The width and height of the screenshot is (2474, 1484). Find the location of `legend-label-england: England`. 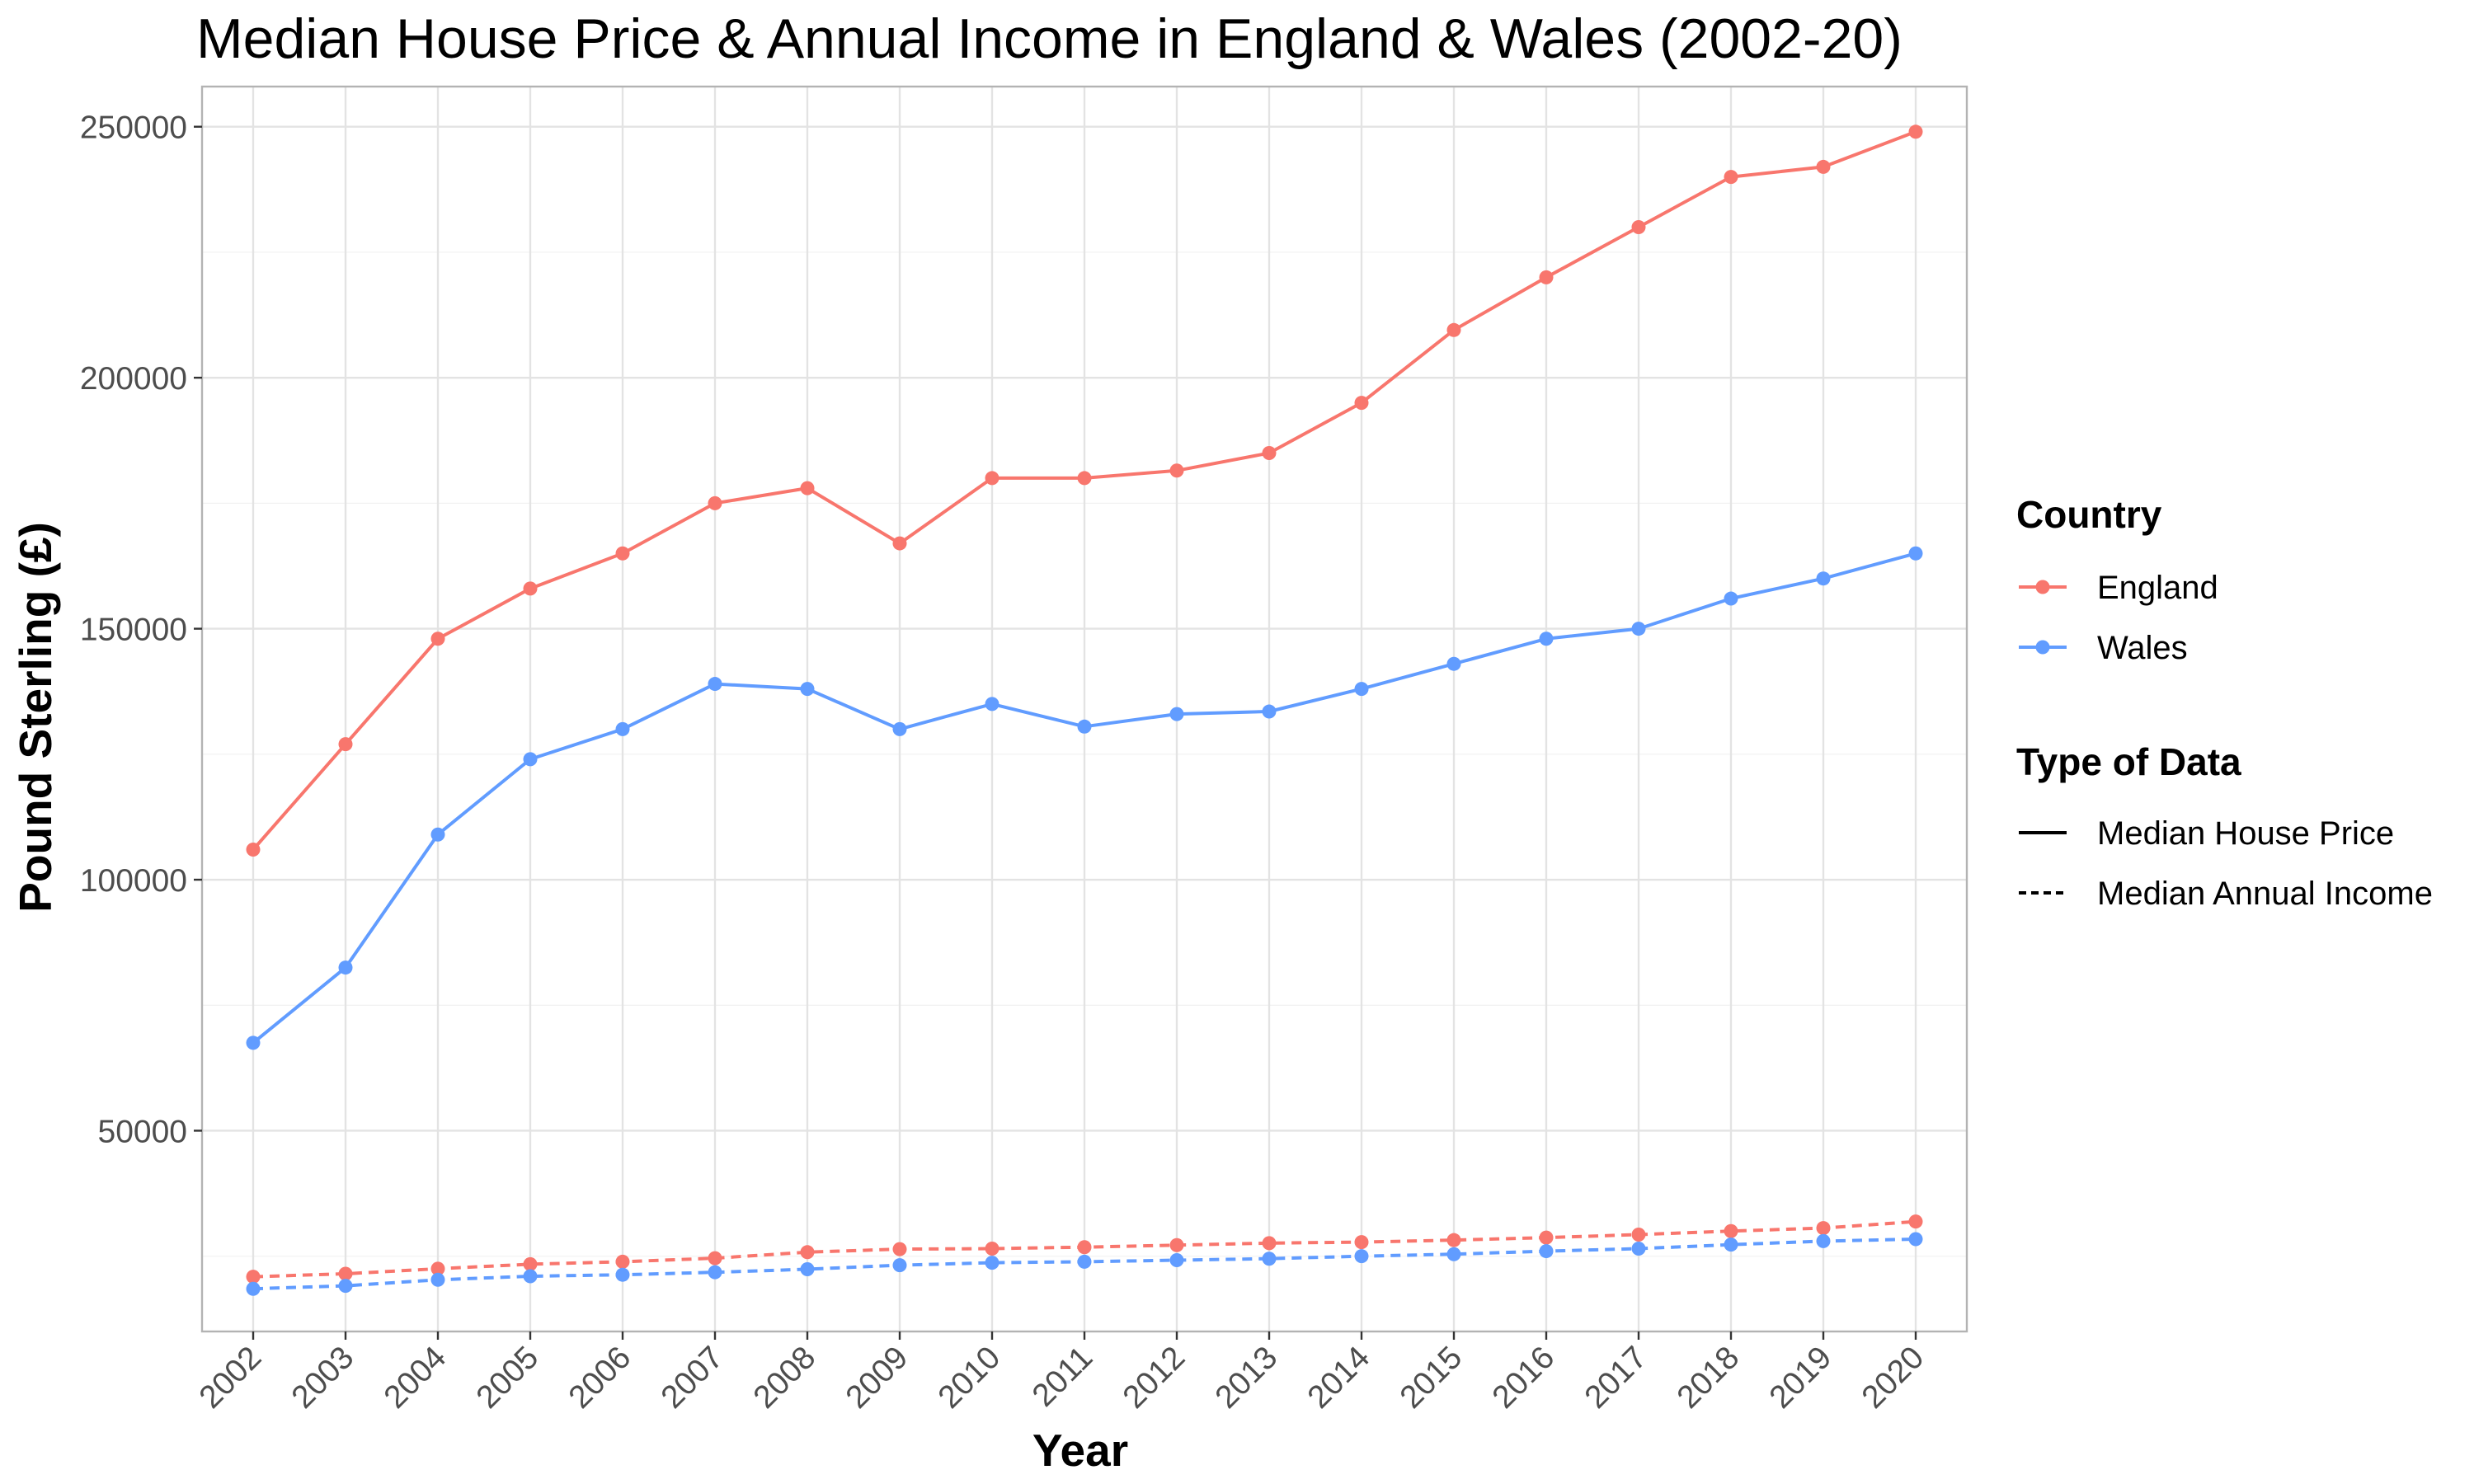

legend-label-england: England is located at coordinates (2157, 588).